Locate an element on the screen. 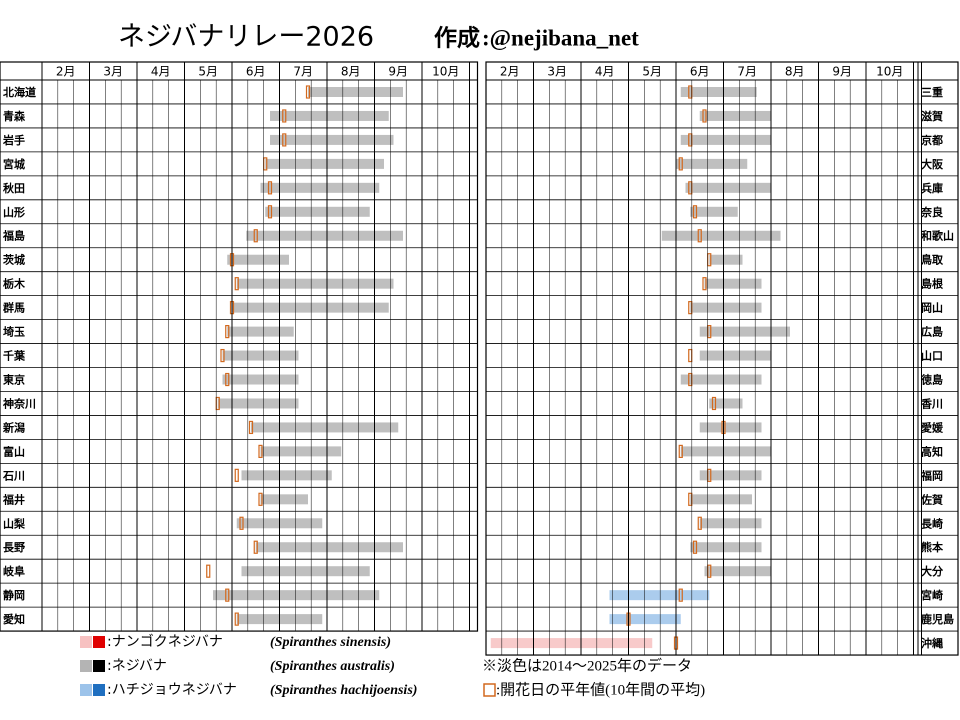 This screenshot has width=960, height=720. prefecture-name: 山梨 is located at coordinates (14, 523).